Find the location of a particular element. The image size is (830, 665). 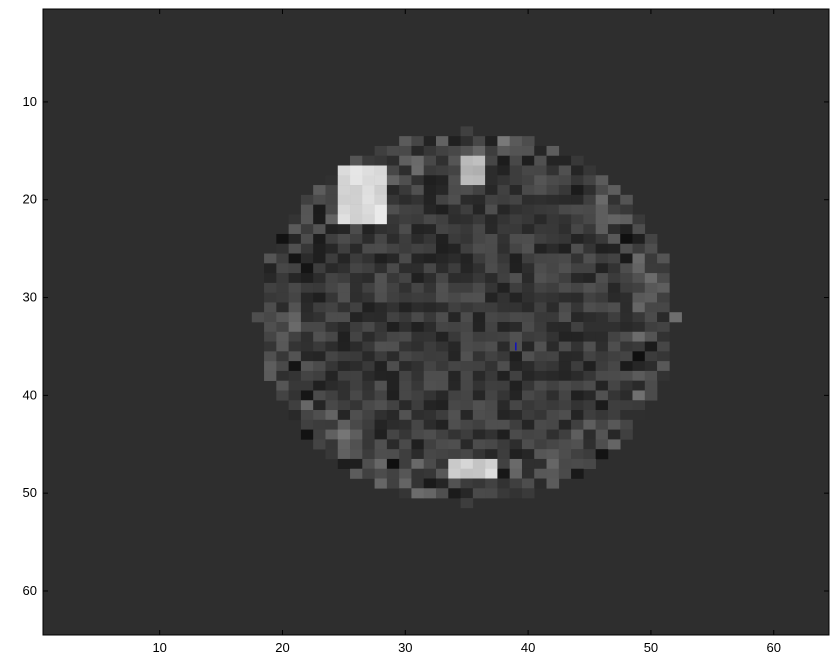

y-tick-label: 10 is located at coordinates (30, 101).